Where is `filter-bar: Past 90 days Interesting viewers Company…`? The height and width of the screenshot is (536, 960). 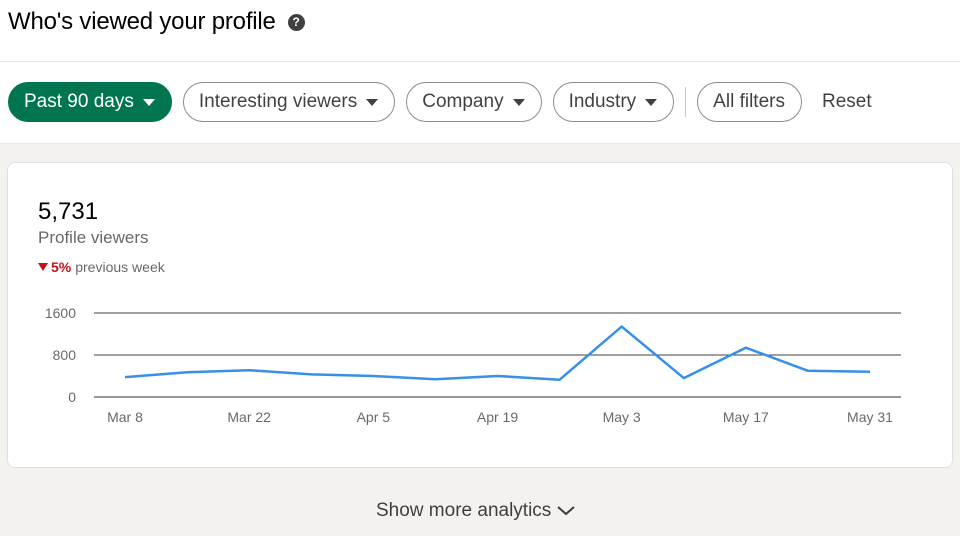 filter-bar: Past 90 days Interesting viewers Company… is located at coordinates (440, 102).